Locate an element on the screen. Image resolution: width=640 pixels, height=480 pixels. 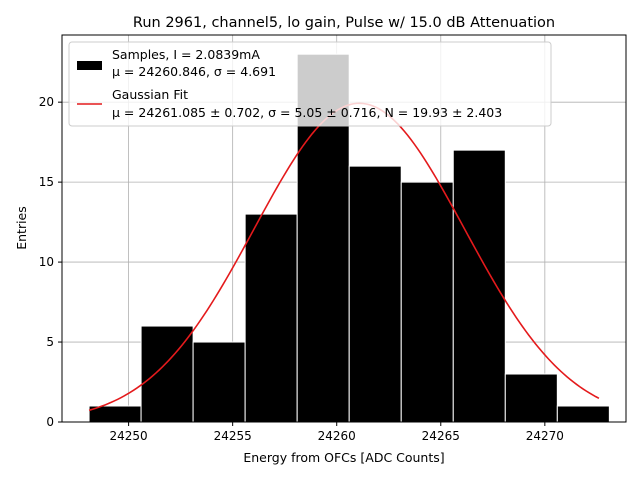
x-tick-label: 24255 is located at coordinates (233, 436).